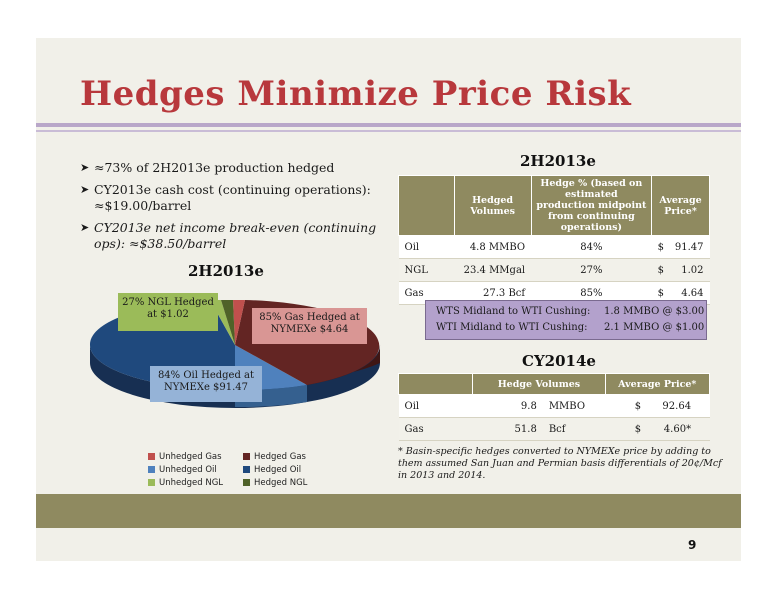 The width and height of the screenshot is (776, 600). I want to click on table-row: Oil 4.8 MMBO 84% $91.47, so click(554, 247).